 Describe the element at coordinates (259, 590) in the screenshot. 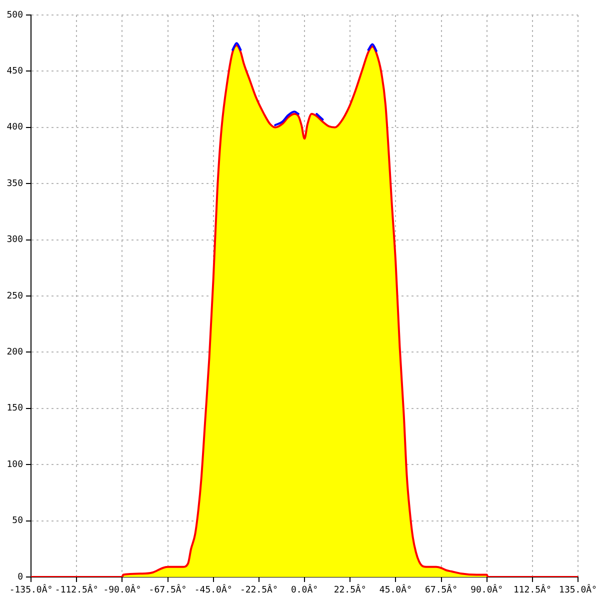

I see `x-tick-label: -22.5Â°` at that location.